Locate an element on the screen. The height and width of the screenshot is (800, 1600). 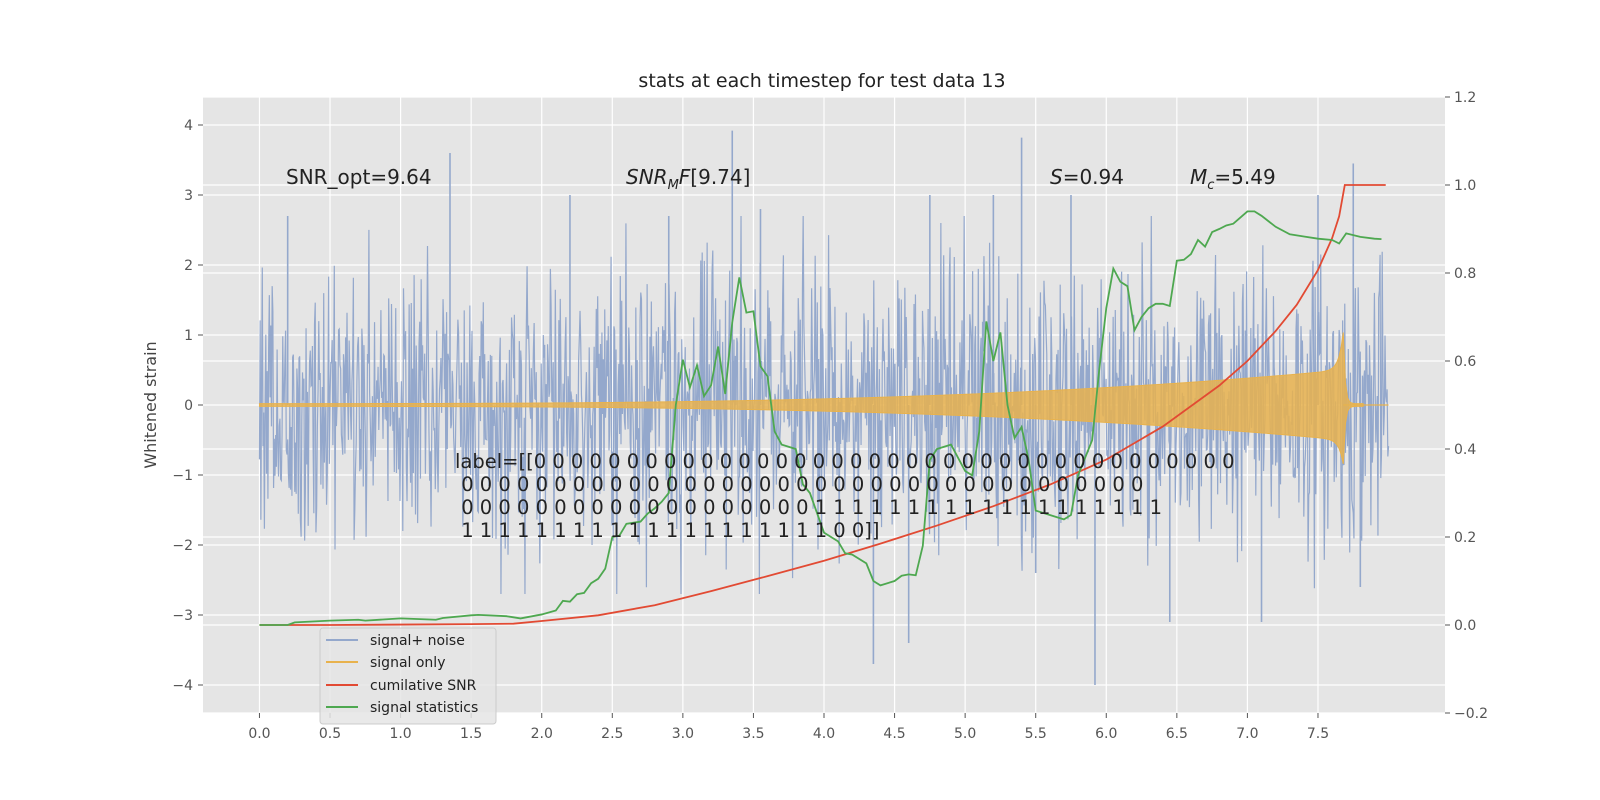
y2-tick-label: 0.4 is located at coordinates (1465, 450).